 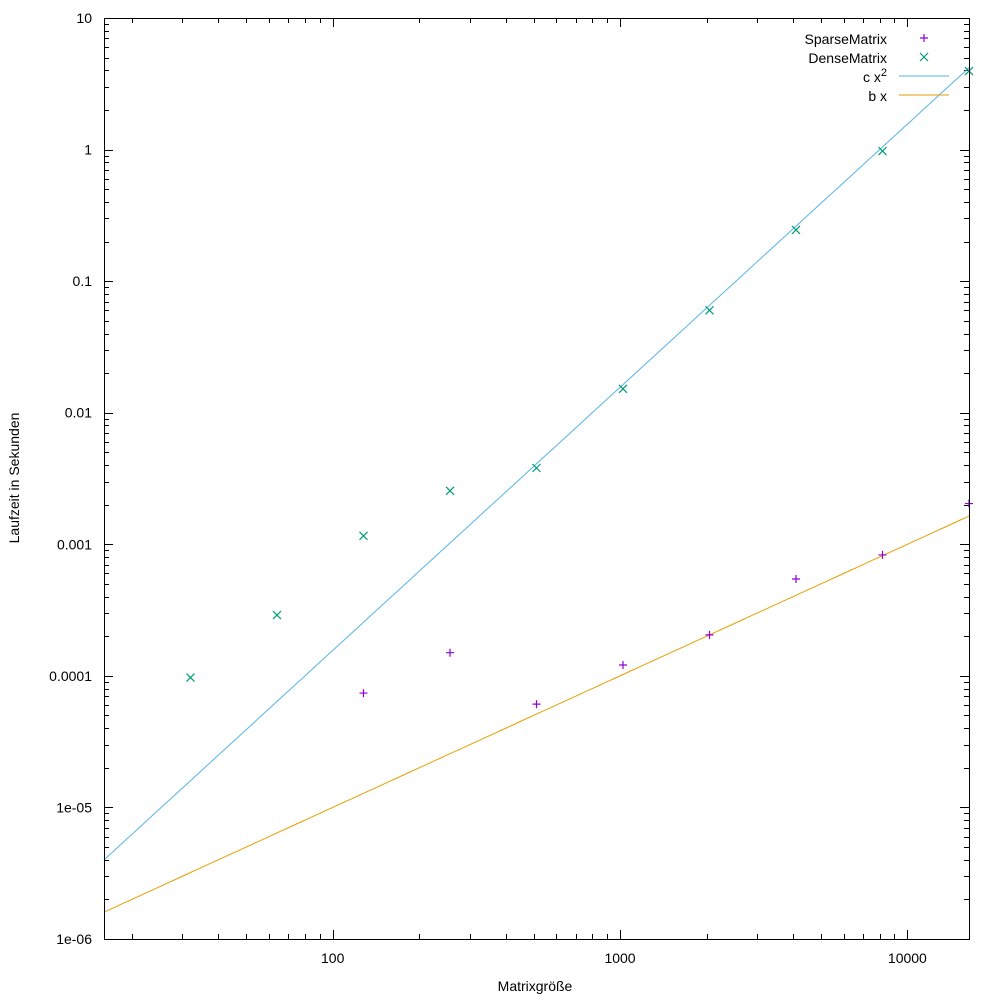 What do you see at coordinates (83, 281) in the screenshot?
I see `y-tick-label: 0.1` at bounding box center [83, 281].